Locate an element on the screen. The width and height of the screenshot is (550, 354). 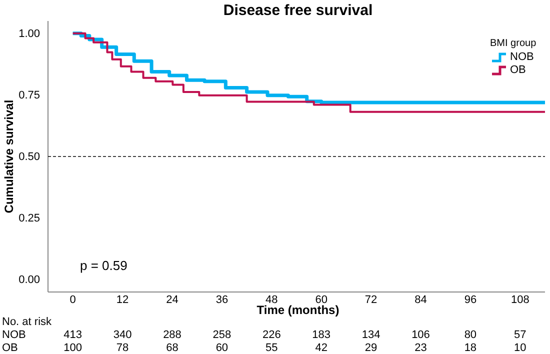
text: 29 is located at coordinates (371, 348).